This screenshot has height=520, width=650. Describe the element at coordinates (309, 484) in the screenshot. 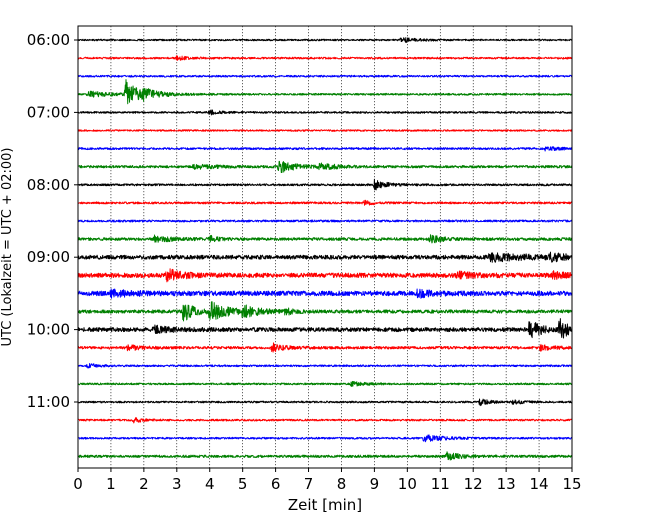

I see `x-tick-label: 7` at that location.